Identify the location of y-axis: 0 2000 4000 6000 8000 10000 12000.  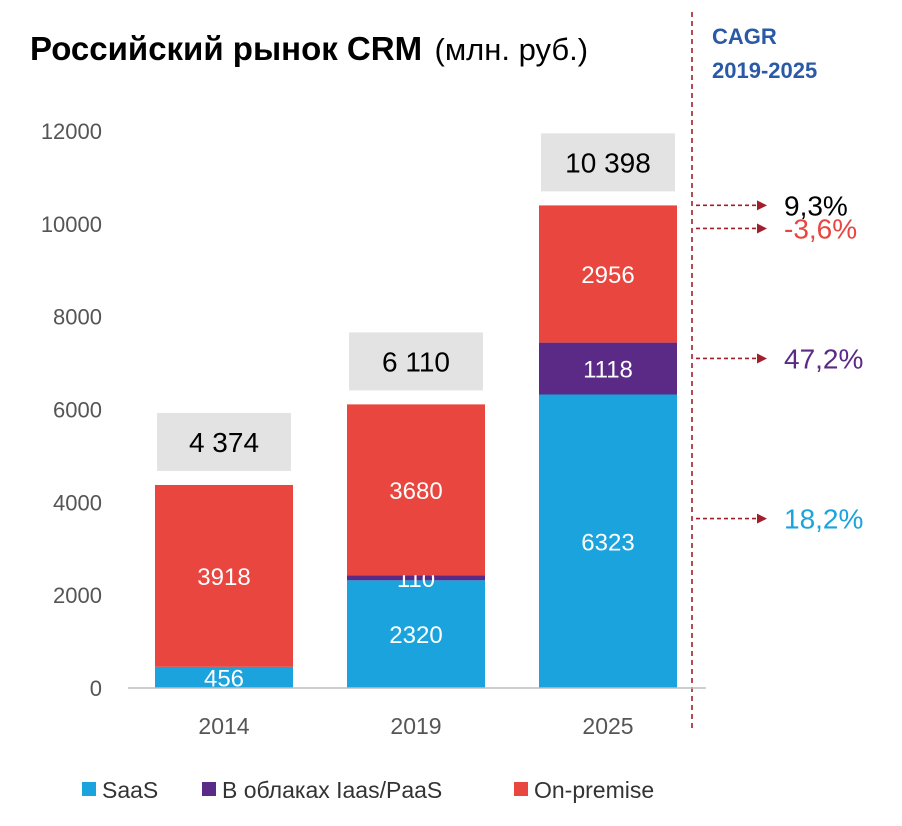
(71, 410).